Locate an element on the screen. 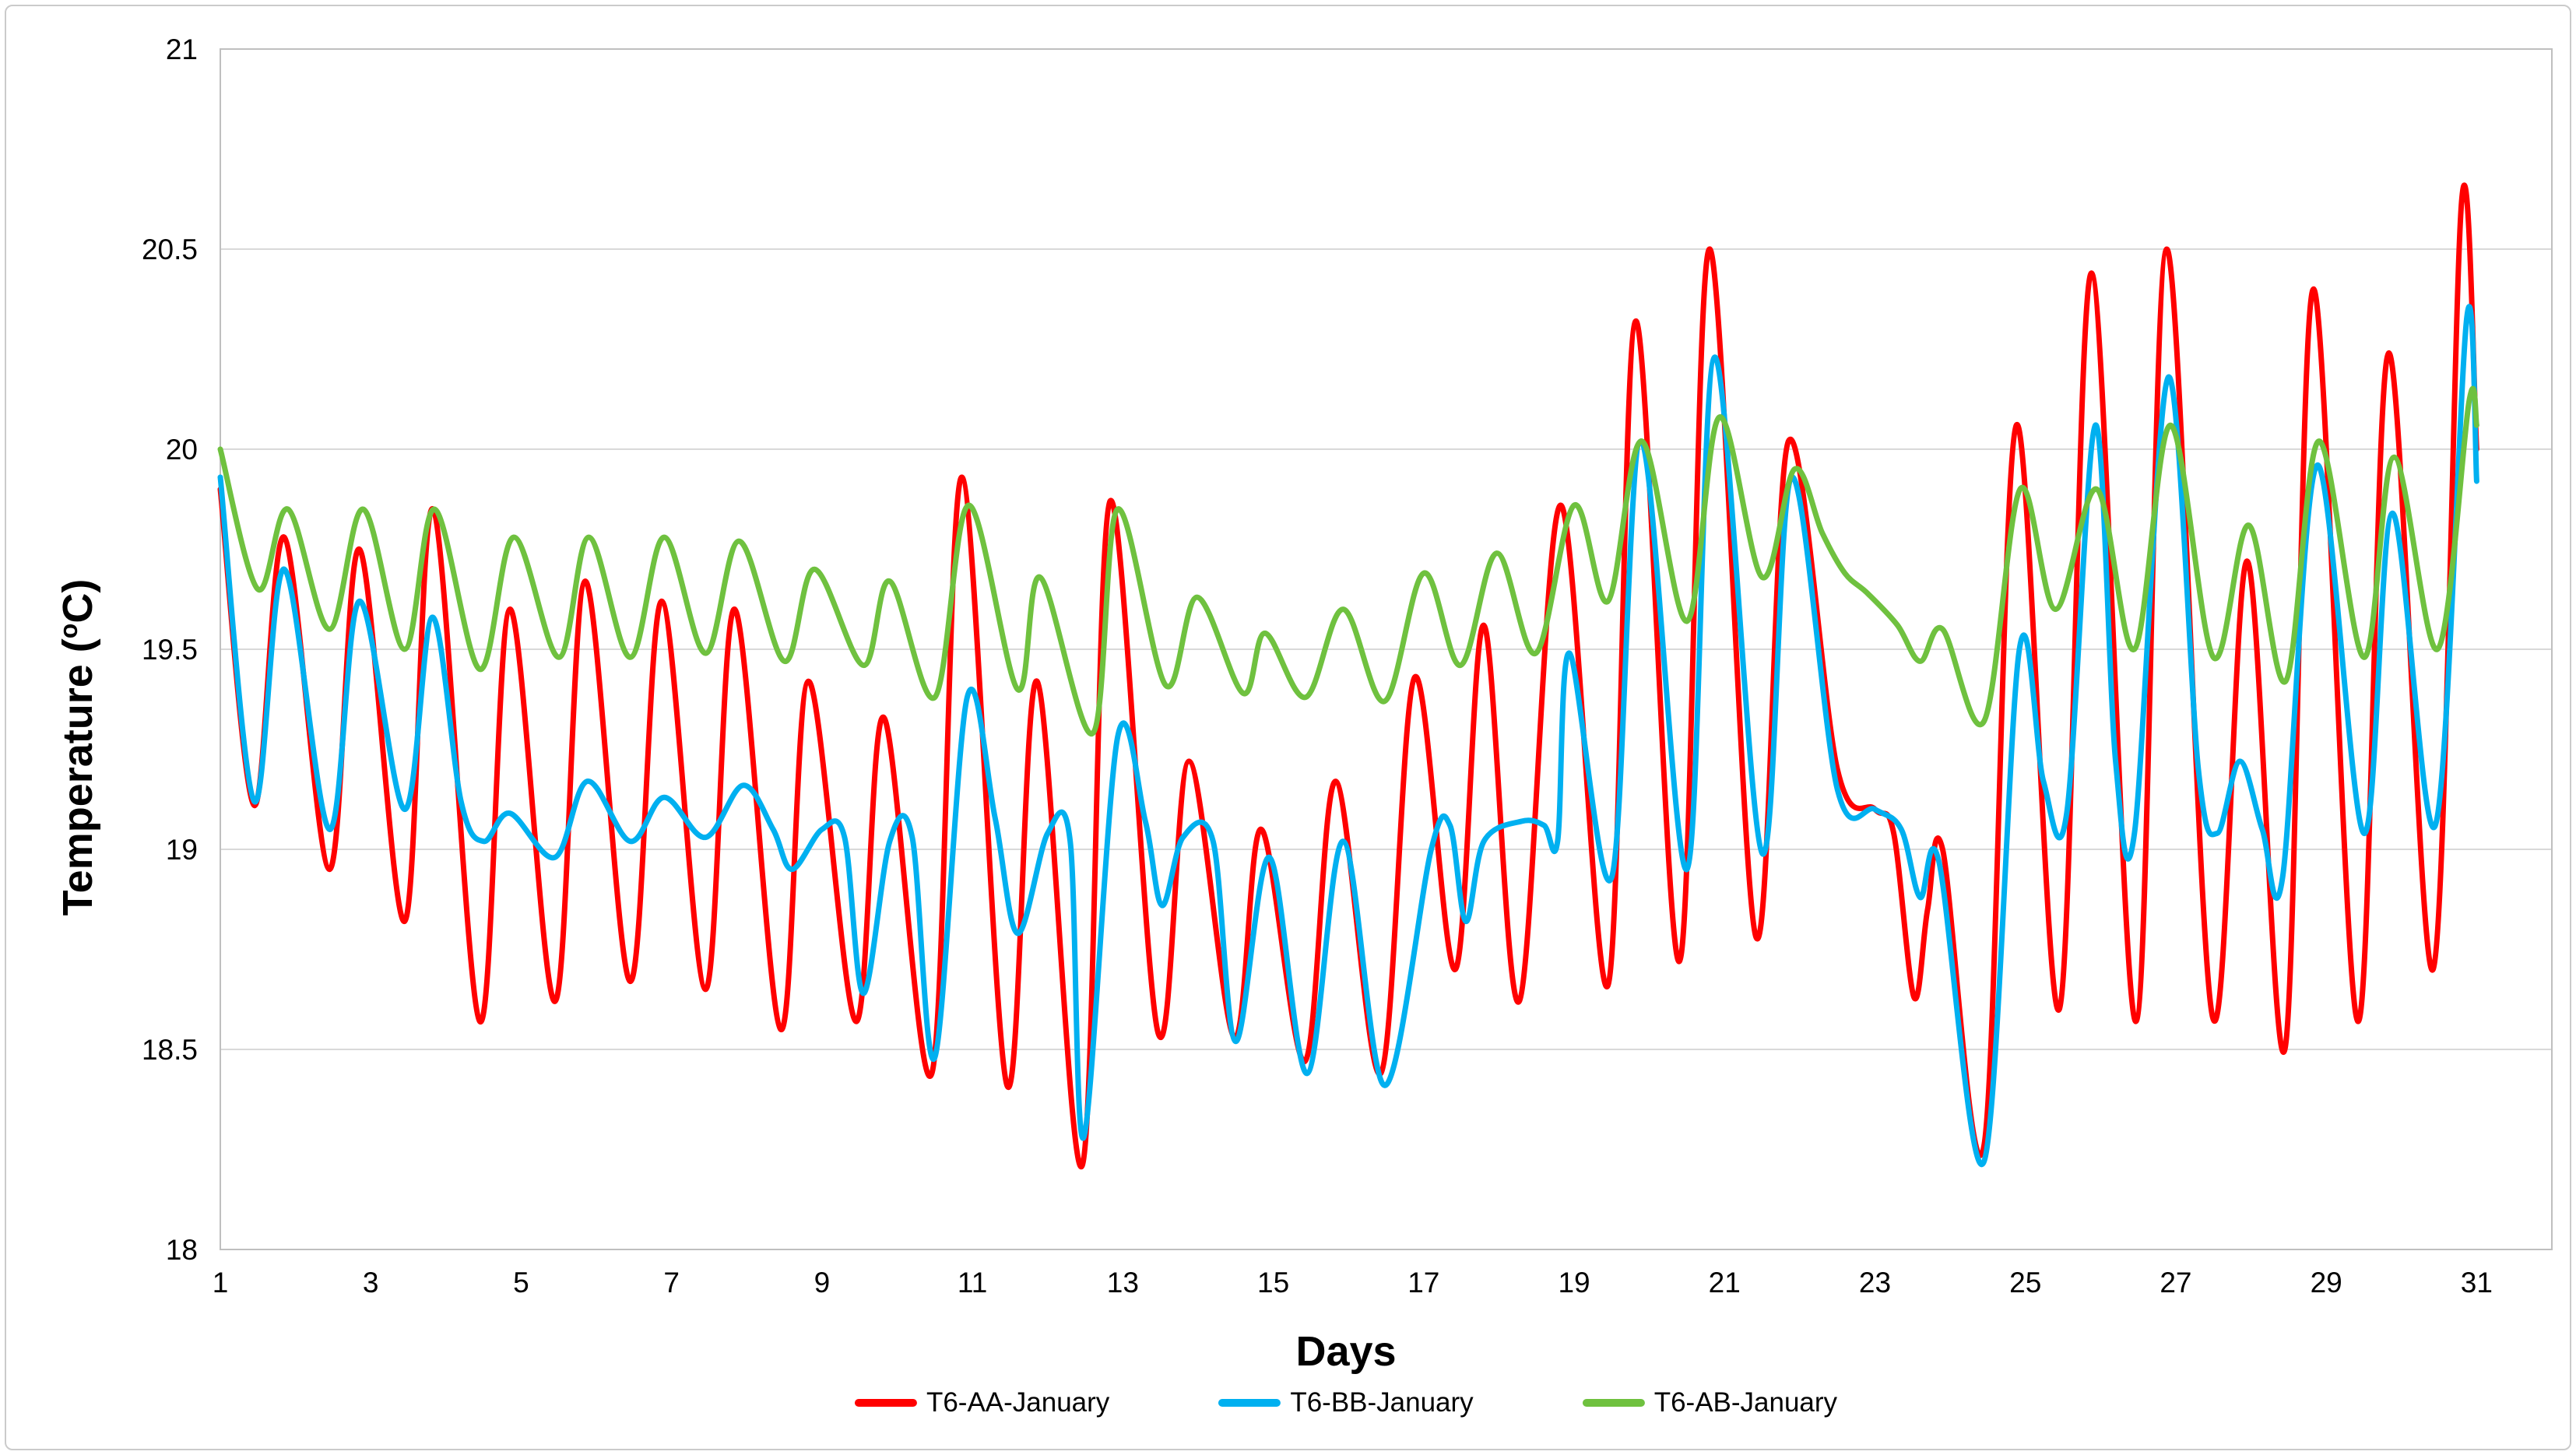 Image resolution: width=2576 pixels, height=1455 pixels. y-axis-title-prefix: Temperature ( is located at coordinates (77, 777).